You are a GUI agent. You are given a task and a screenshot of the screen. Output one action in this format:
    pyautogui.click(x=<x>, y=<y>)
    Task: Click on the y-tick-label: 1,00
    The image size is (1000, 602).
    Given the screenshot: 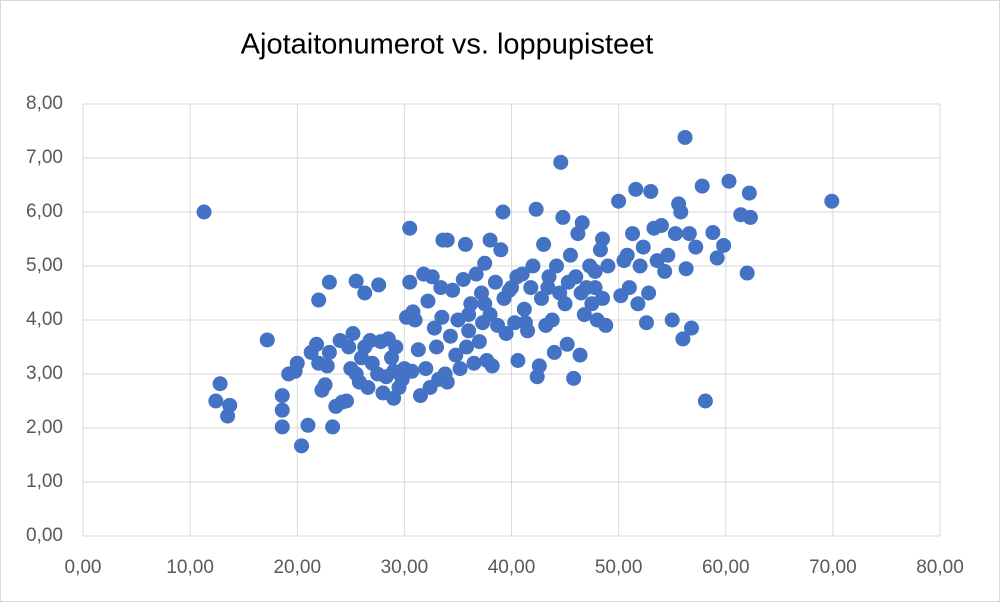 What is the action you would take?
    pyautogui.click(x=44, y=481)
    